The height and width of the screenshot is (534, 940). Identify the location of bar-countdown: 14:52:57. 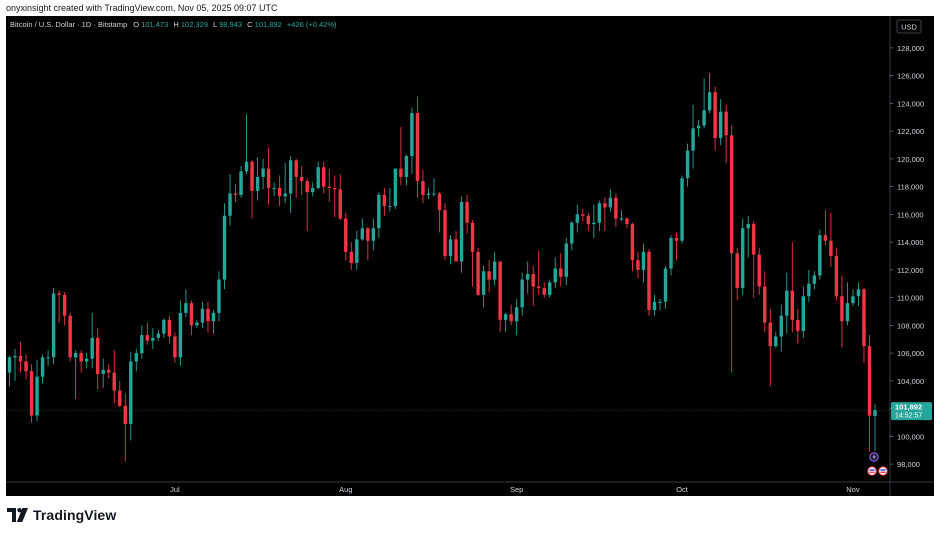
(908, 416).